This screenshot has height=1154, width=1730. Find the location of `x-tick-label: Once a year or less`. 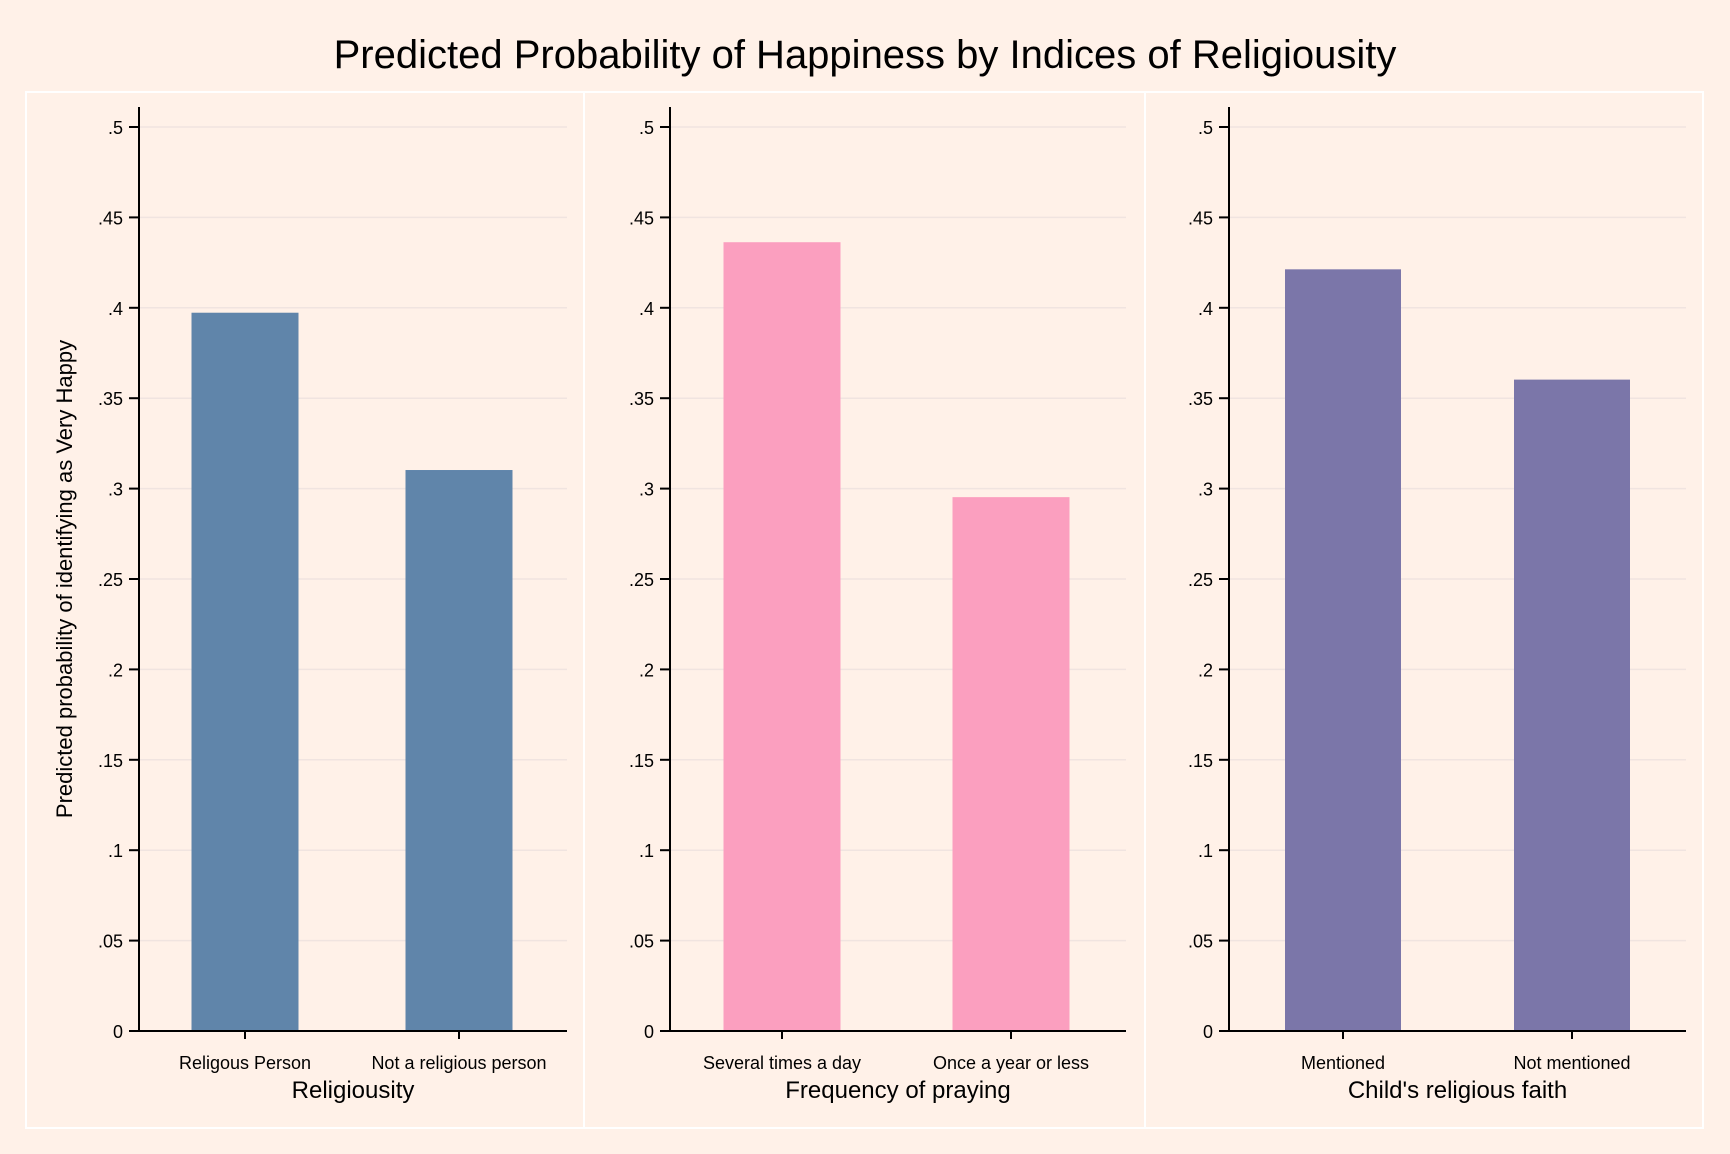

x-tick-label: Once a year or less is located at coordinates (1011, 1063).